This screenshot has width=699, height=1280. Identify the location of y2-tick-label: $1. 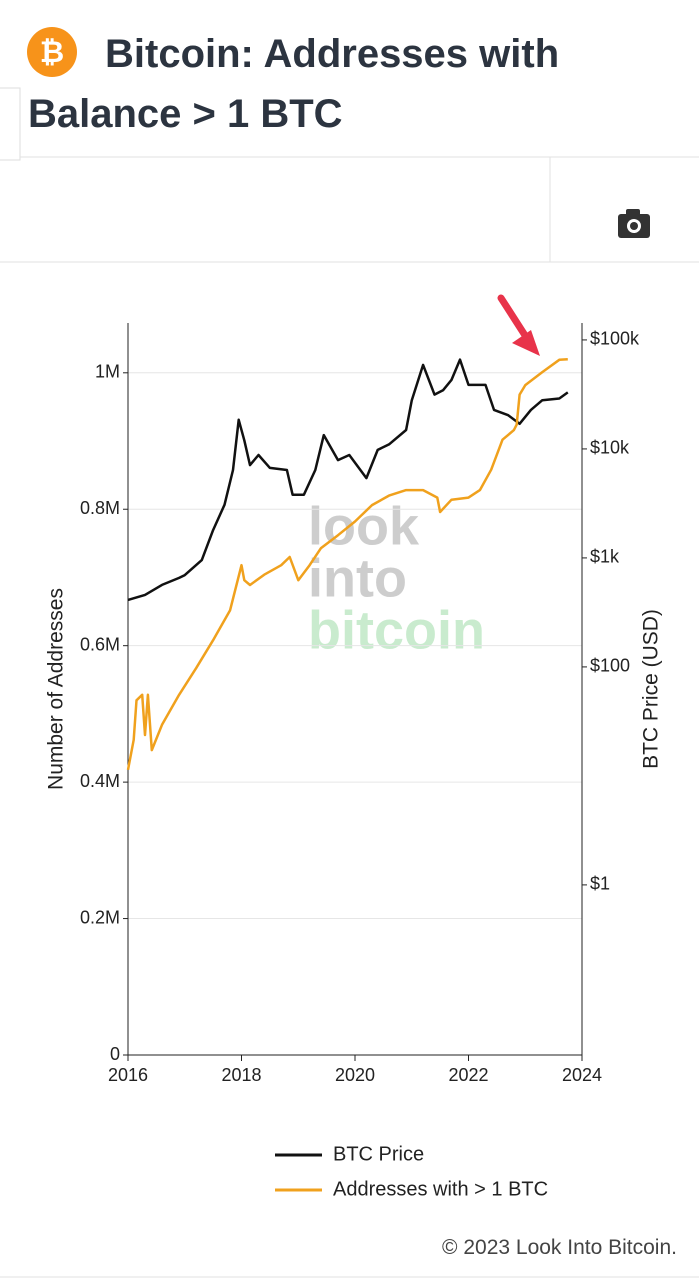
(600, 884).